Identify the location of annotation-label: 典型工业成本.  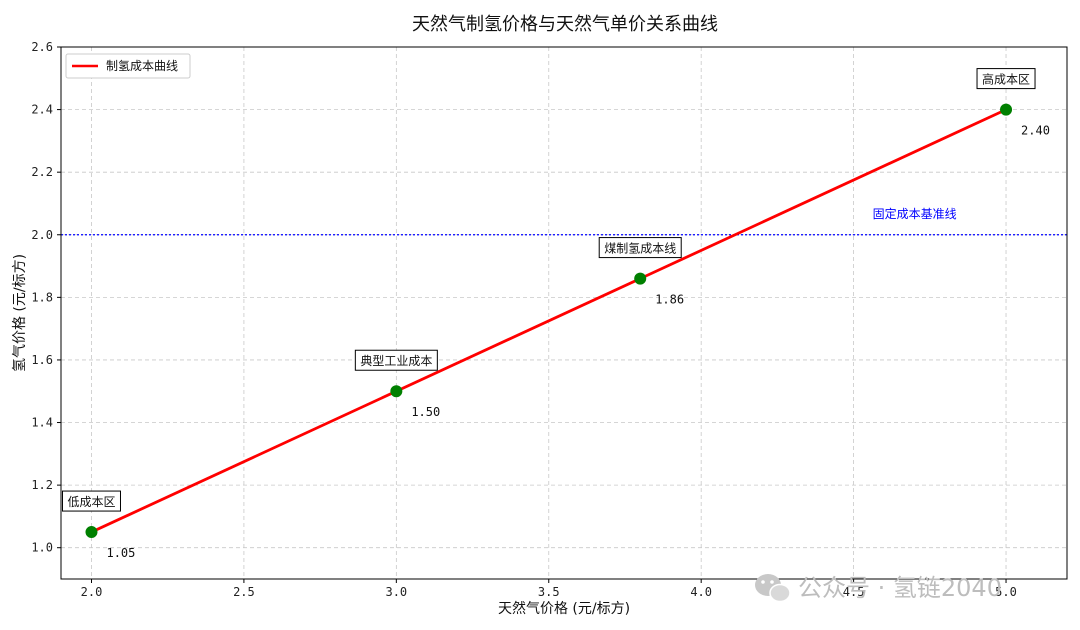
(396, 361).